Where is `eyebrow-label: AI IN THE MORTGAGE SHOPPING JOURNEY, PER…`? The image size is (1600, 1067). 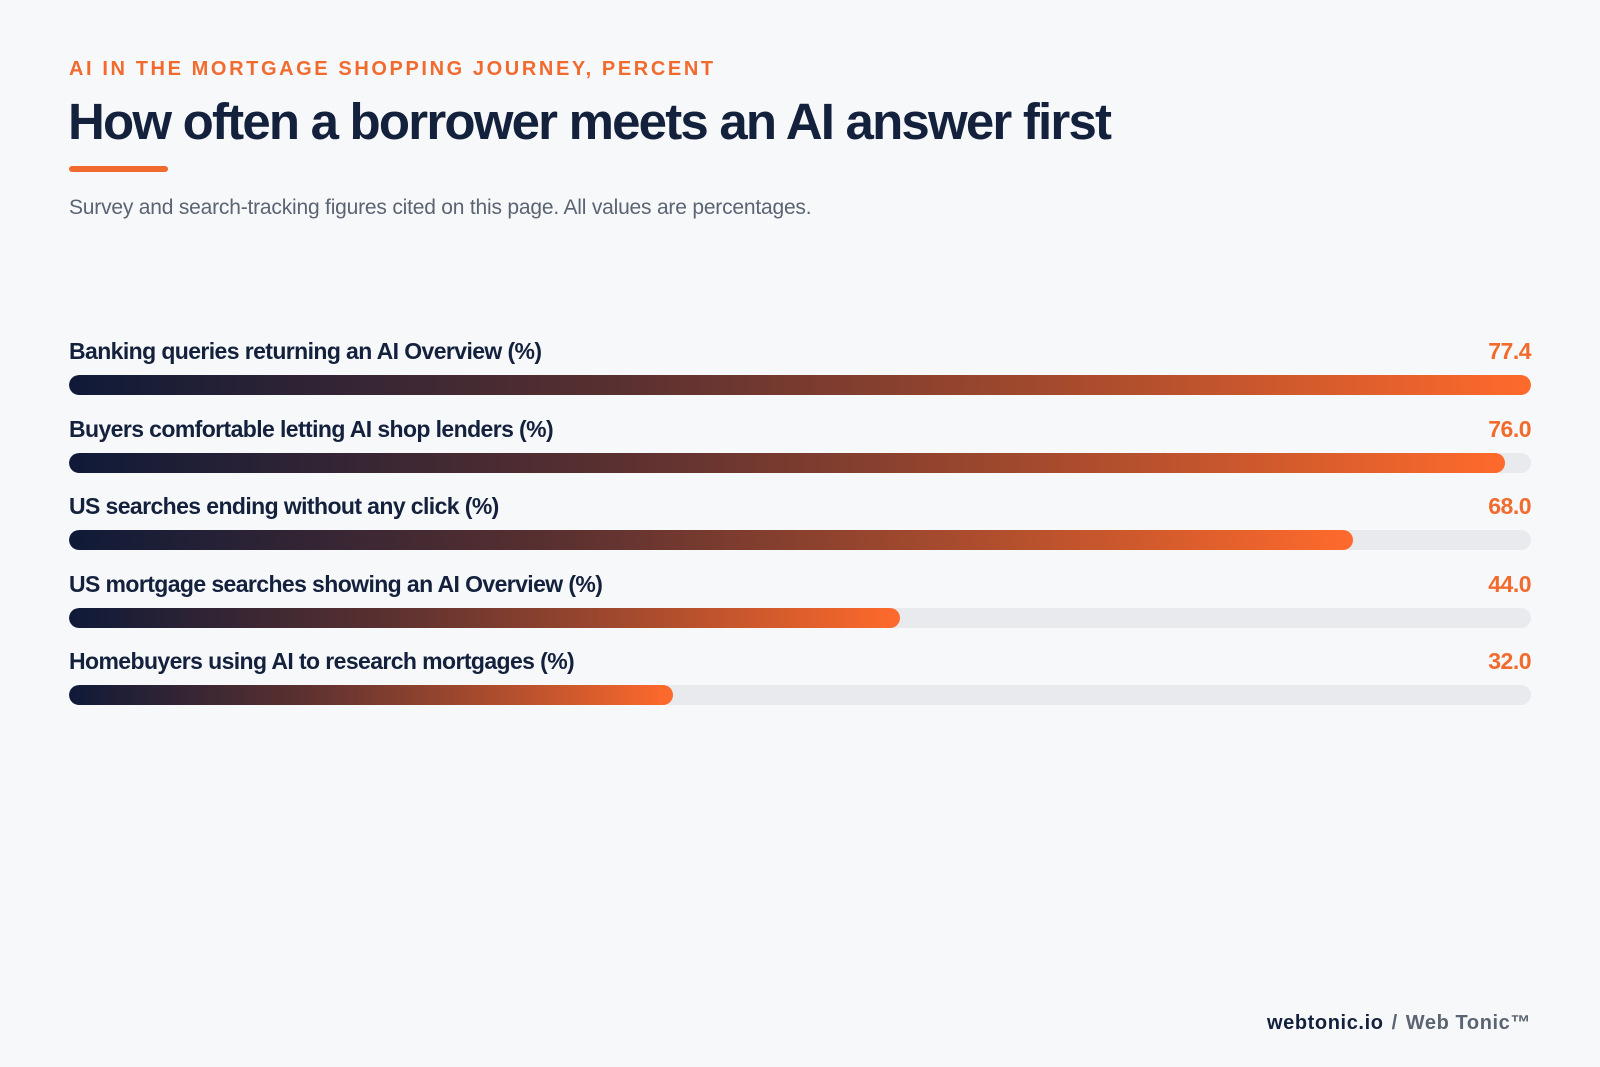
eyebrow-label: AI IN THE MORTGAGE SHOPPING JOURNEY, PER… is located at coordinates (392, 69).